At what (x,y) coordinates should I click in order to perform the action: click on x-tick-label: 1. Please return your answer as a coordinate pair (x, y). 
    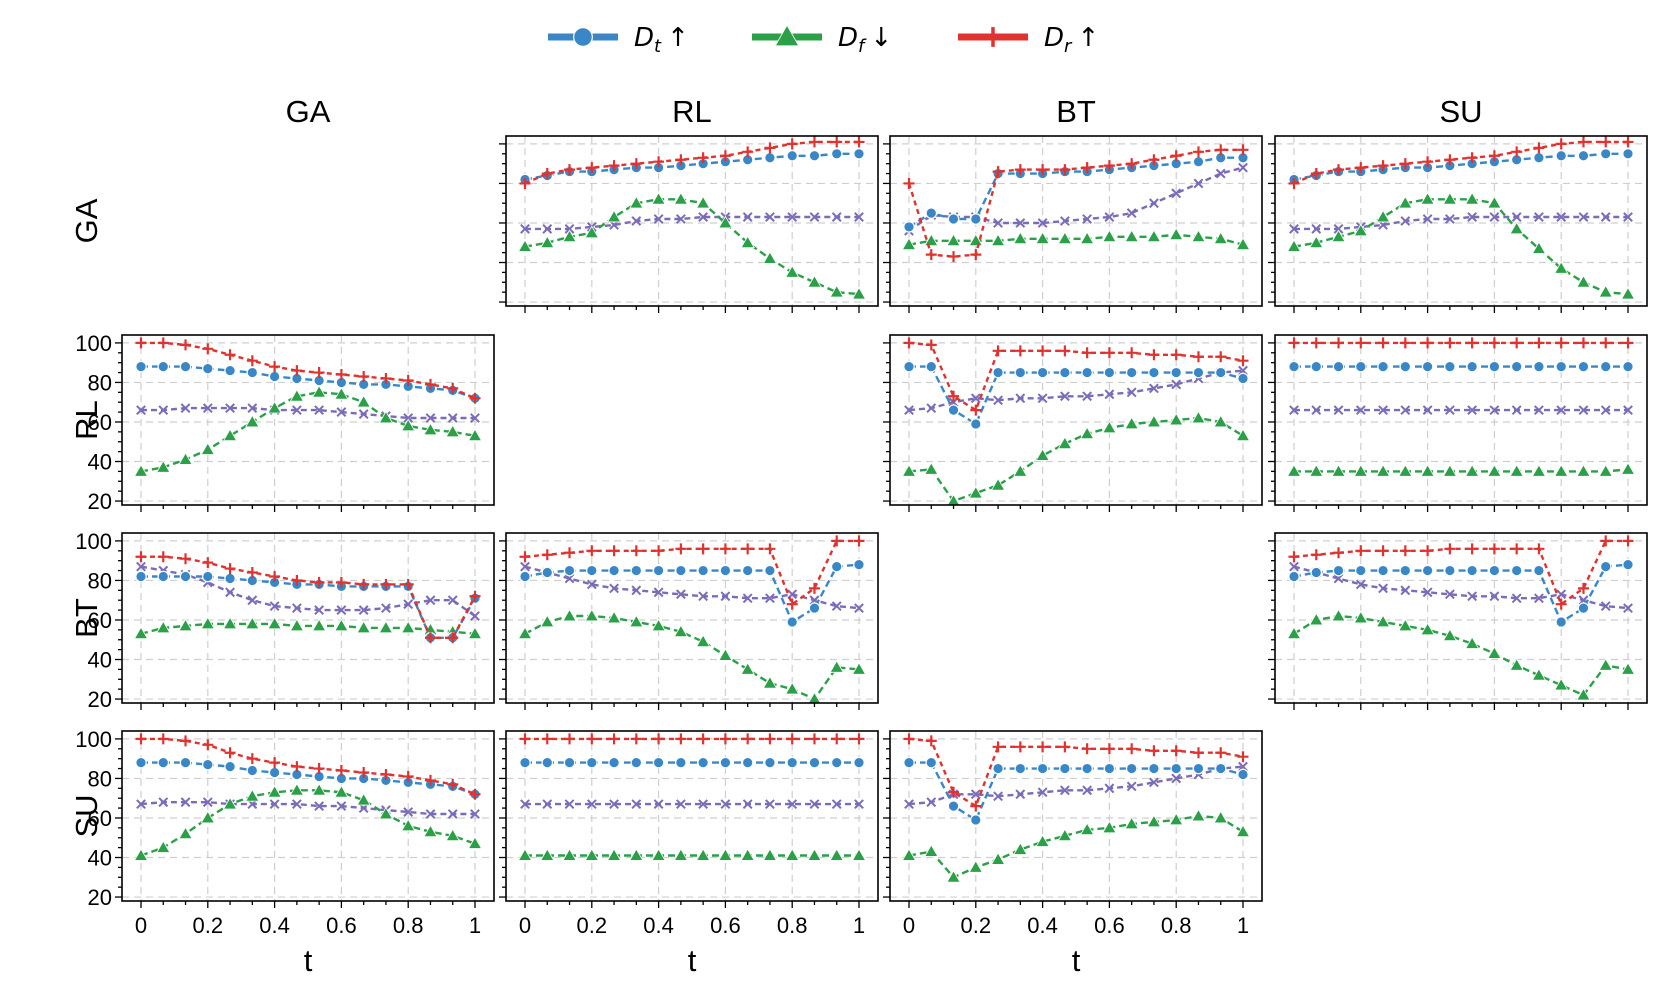
    Looking at the image, I should click on (1243, 925).